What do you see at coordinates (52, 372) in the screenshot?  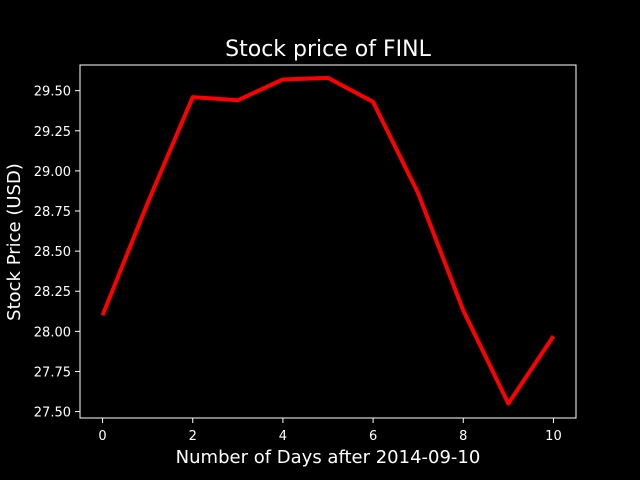 I see `y-tick-label: 27.75` at bounding box center [52, 372].